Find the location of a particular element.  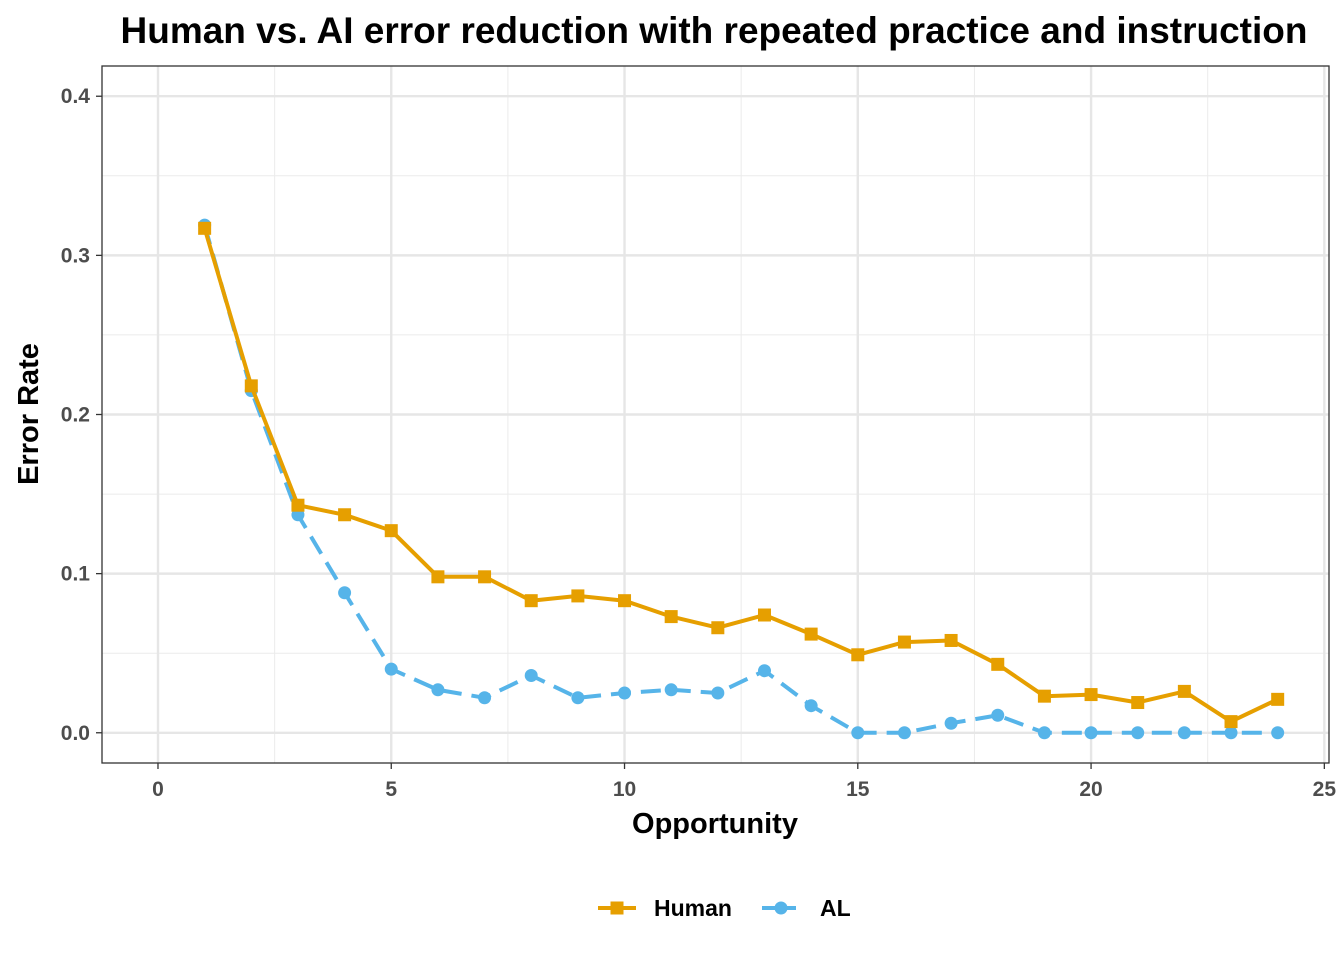

x-axis: 0 5 10 15 20 25 is located at coordinates (744, 782).